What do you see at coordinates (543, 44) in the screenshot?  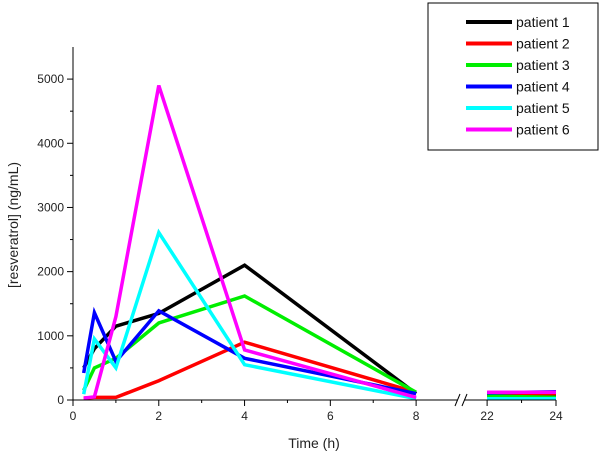 I see `legend-label: patient 2` at bounding box center [543, 44].